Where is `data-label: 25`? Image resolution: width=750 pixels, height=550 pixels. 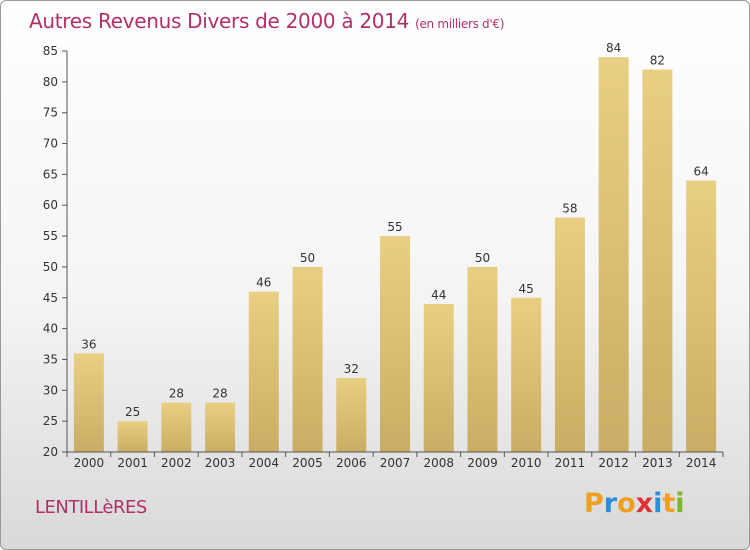
data-label: 25 is located at coordinates (132, 412).